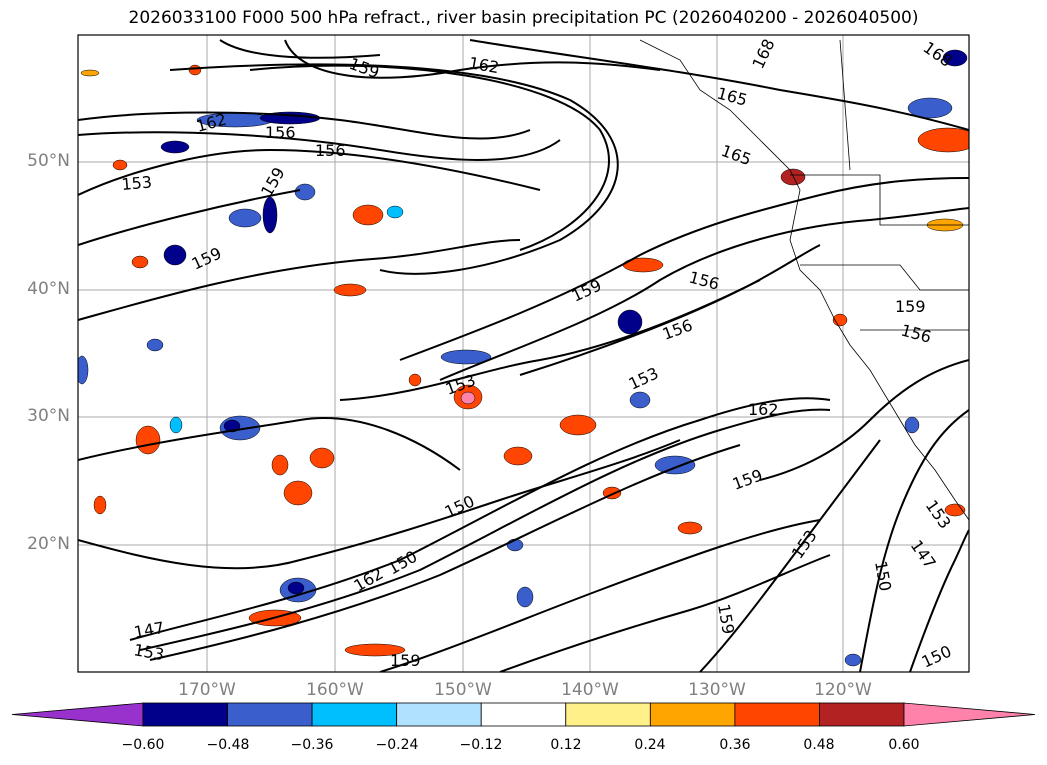 This screenshot has height=765, width=1047. Describe the element at coordinates (48, 544) in the screenshot. I see `lat-label: 20°N` at that location.